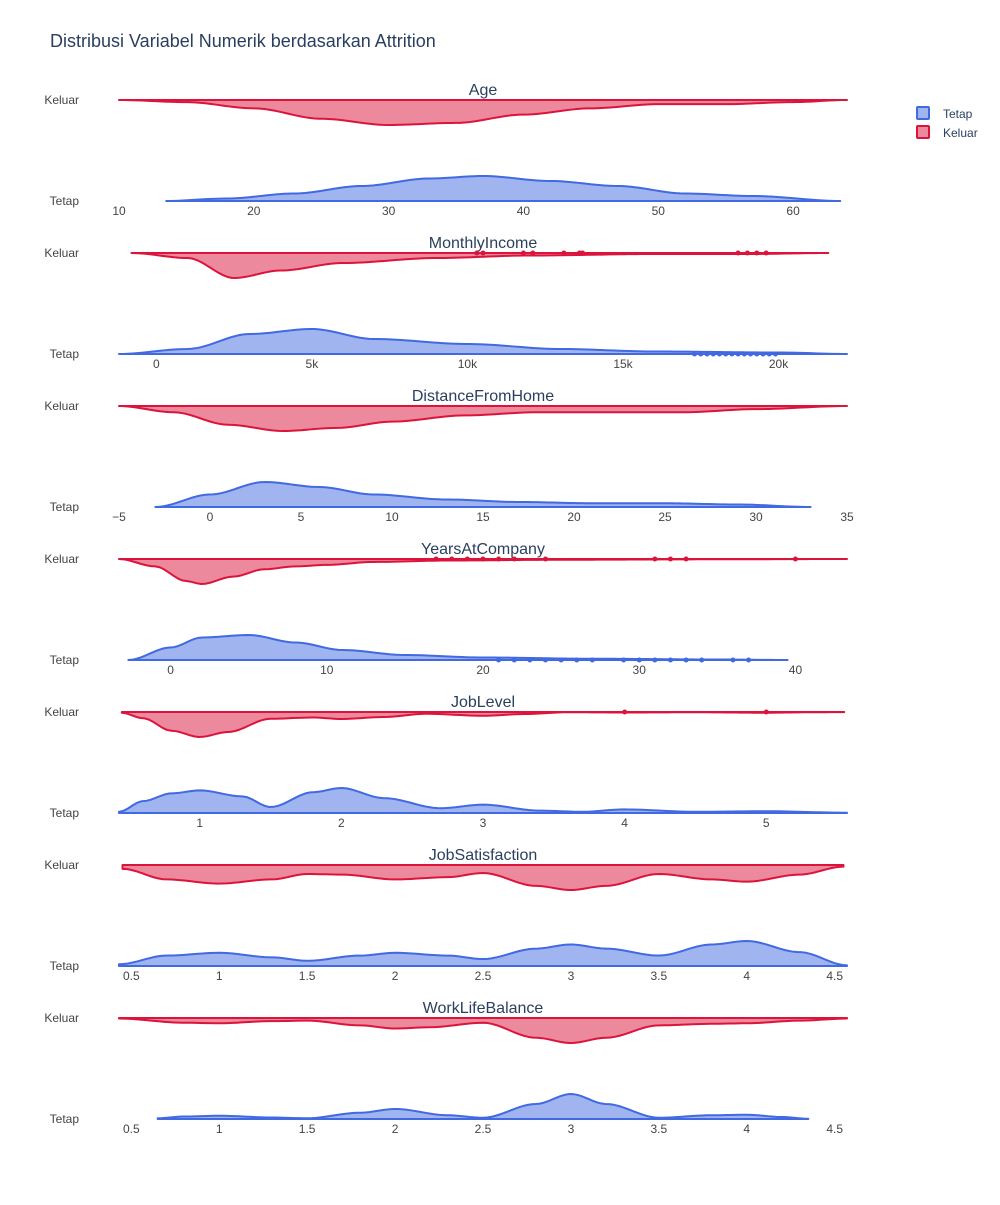 The image size is (1000, 1205). Describe the element at coordinates (483, 670) in the screenshot. I see `x-tick-label-yearsatcompany: 20` at that location.